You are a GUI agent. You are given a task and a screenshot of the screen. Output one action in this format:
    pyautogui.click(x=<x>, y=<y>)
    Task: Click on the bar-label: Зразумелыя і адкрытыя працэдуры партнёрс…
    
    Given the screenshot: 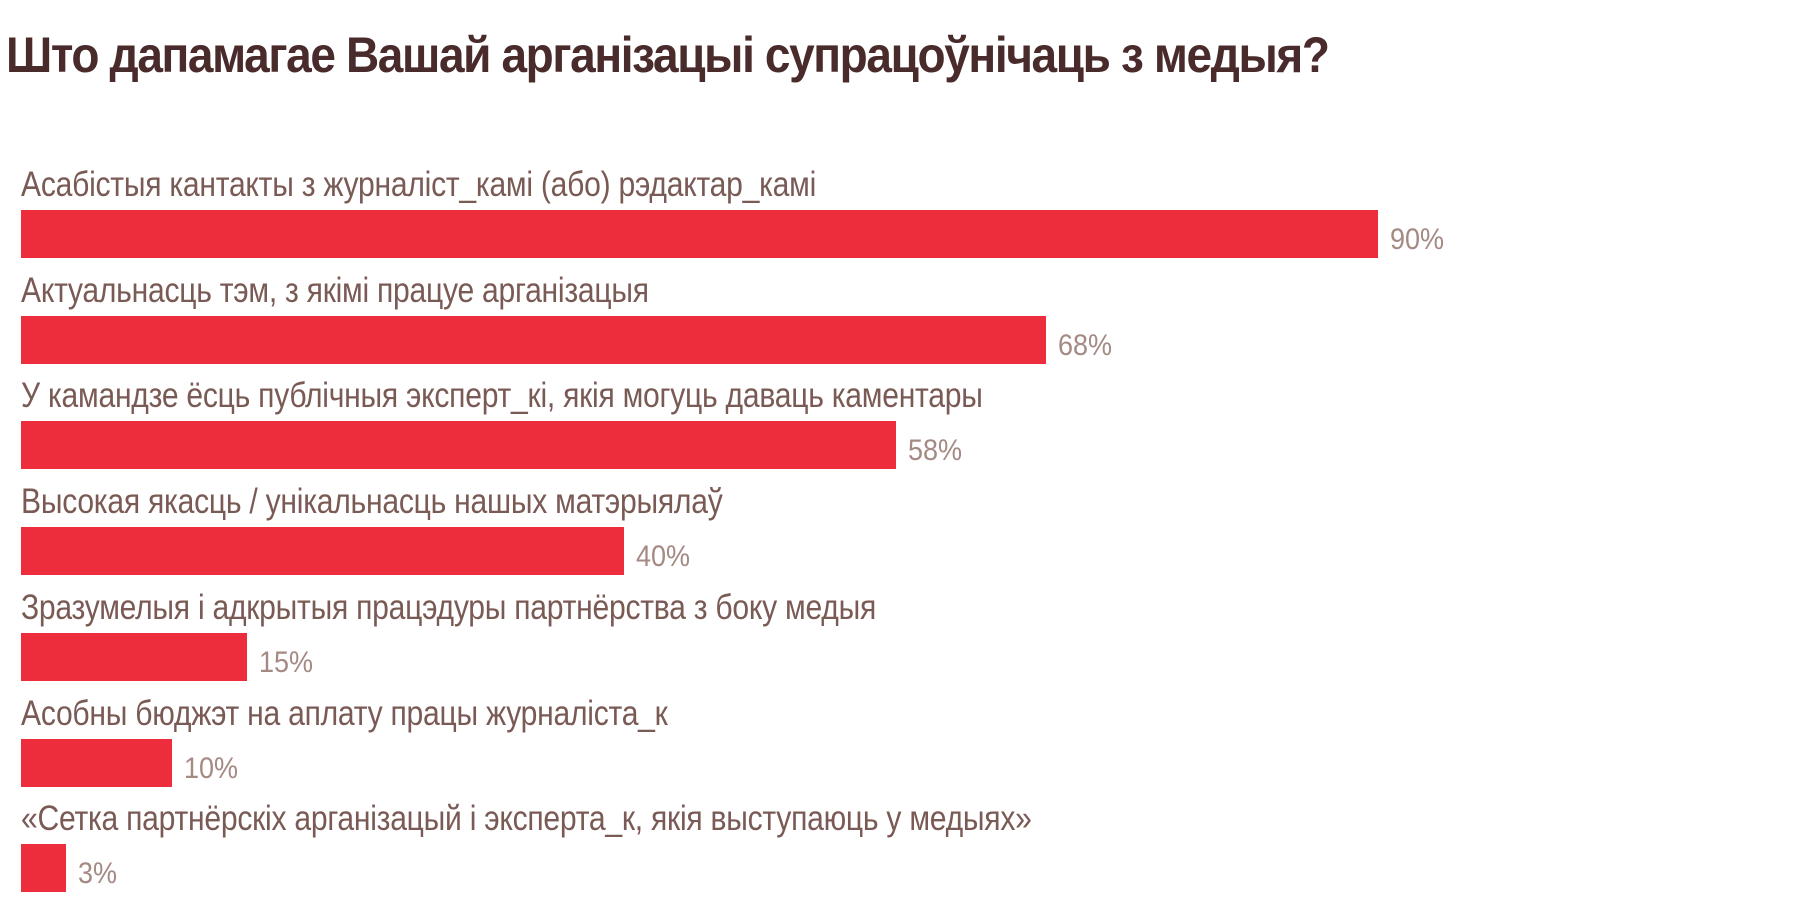 What is the action you would take?
    pyautogui.click(x=448, y=607)
    